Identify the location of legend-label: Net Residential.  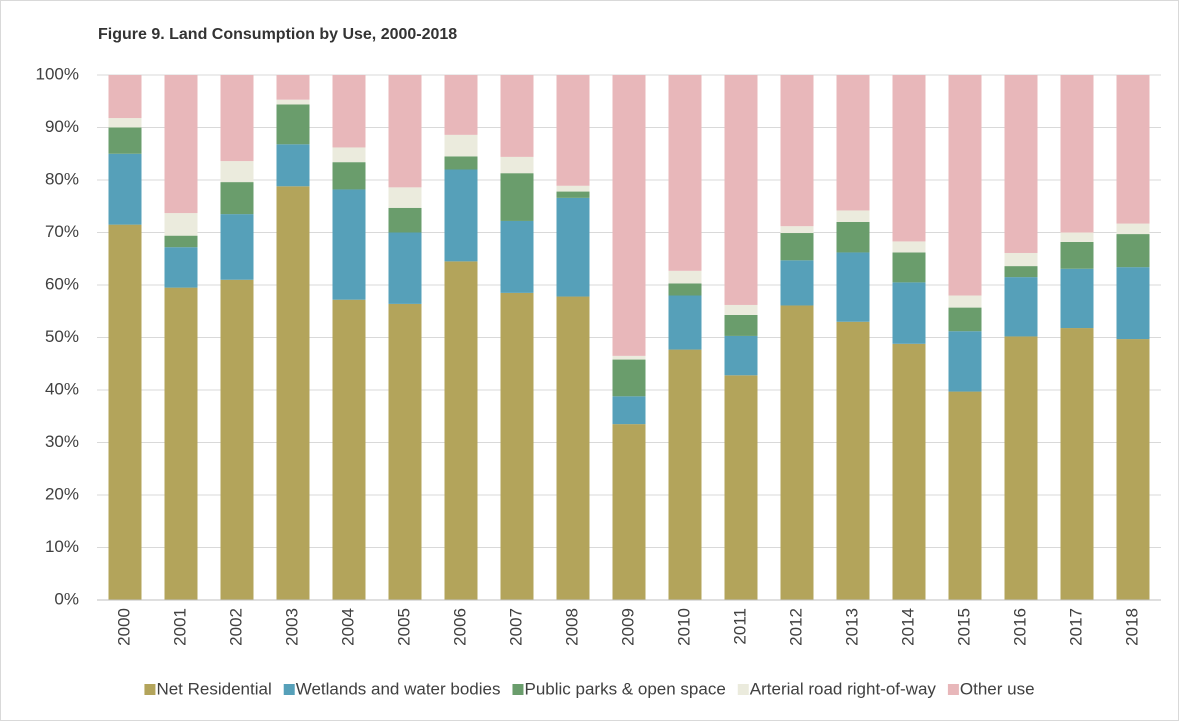
(213, 688).